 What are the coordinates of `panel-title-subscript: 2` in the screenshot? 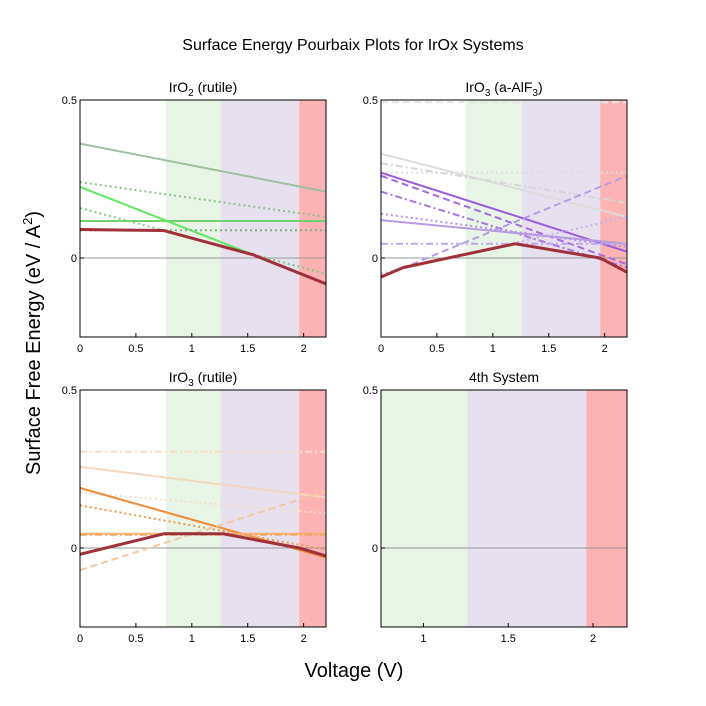 It's located at (191, 93).